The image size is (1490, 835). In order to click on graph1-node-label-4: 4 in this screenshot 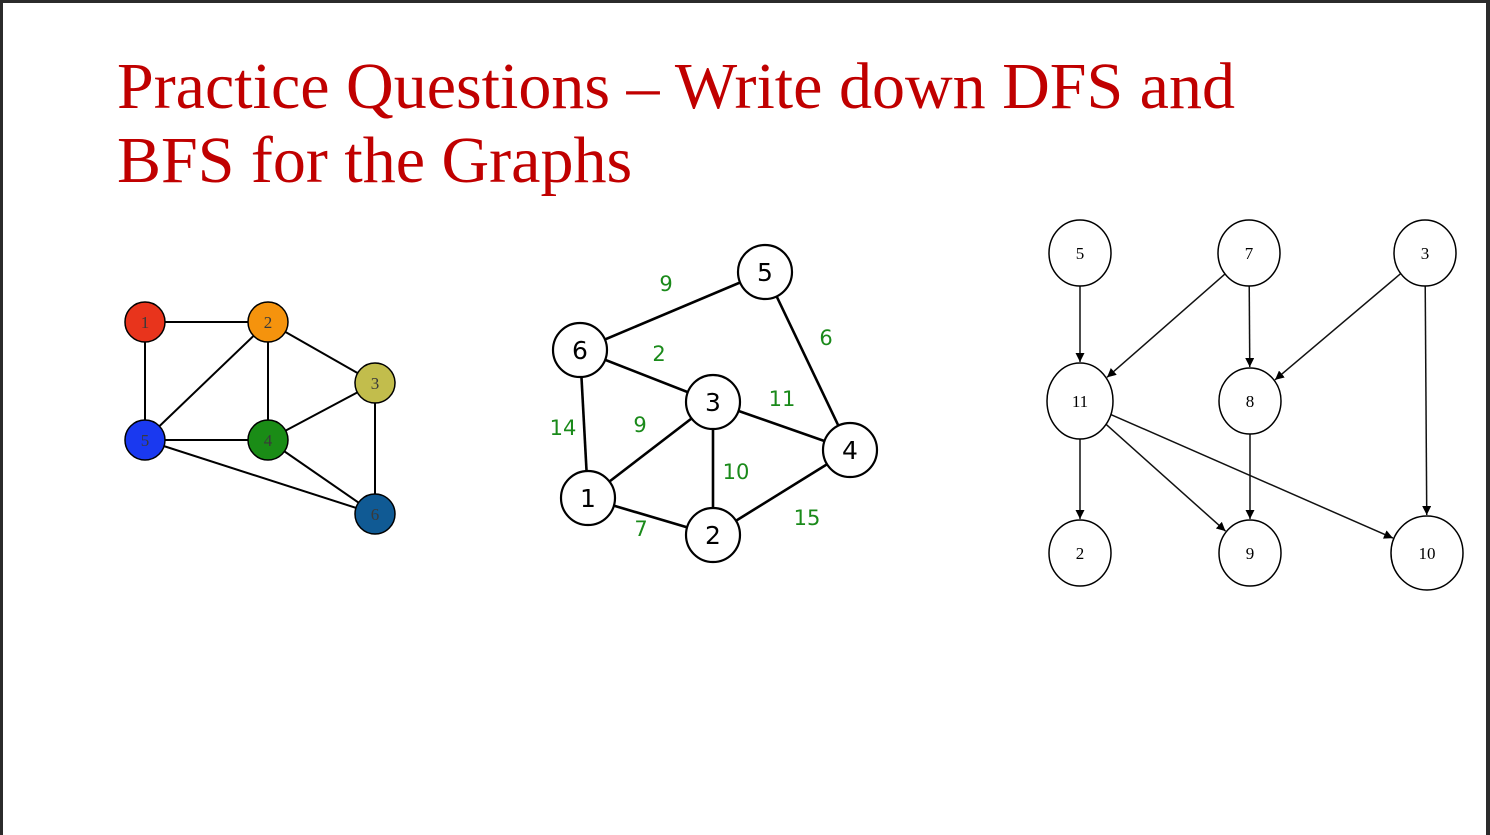, I will do `click(268, 440)`.